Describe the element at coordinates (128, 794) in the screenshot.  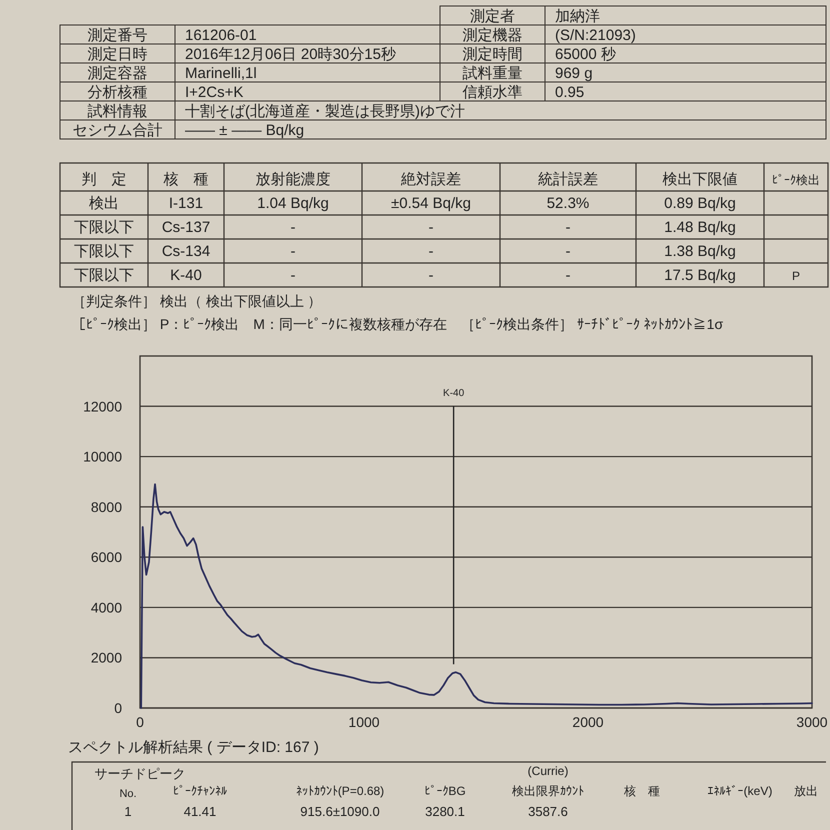
I see `text: No.` at that location.